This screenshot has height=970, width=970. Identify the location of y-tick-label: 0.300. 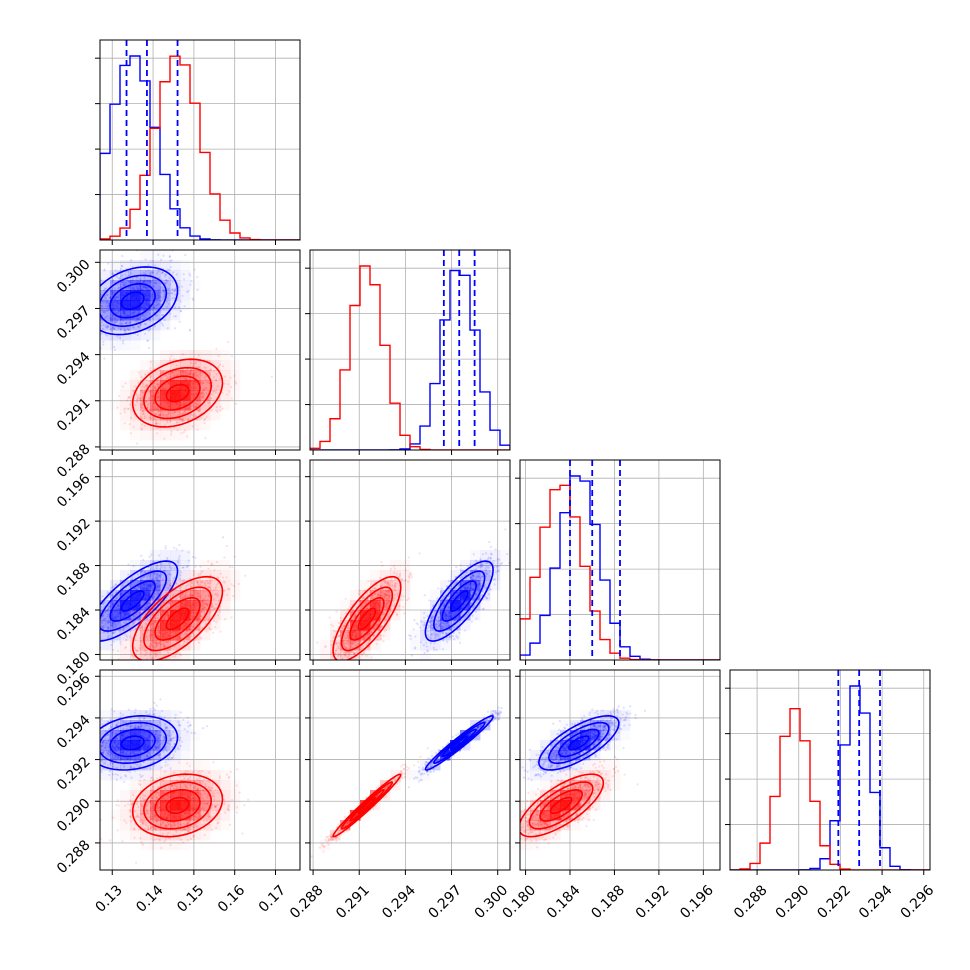
(74, 277).